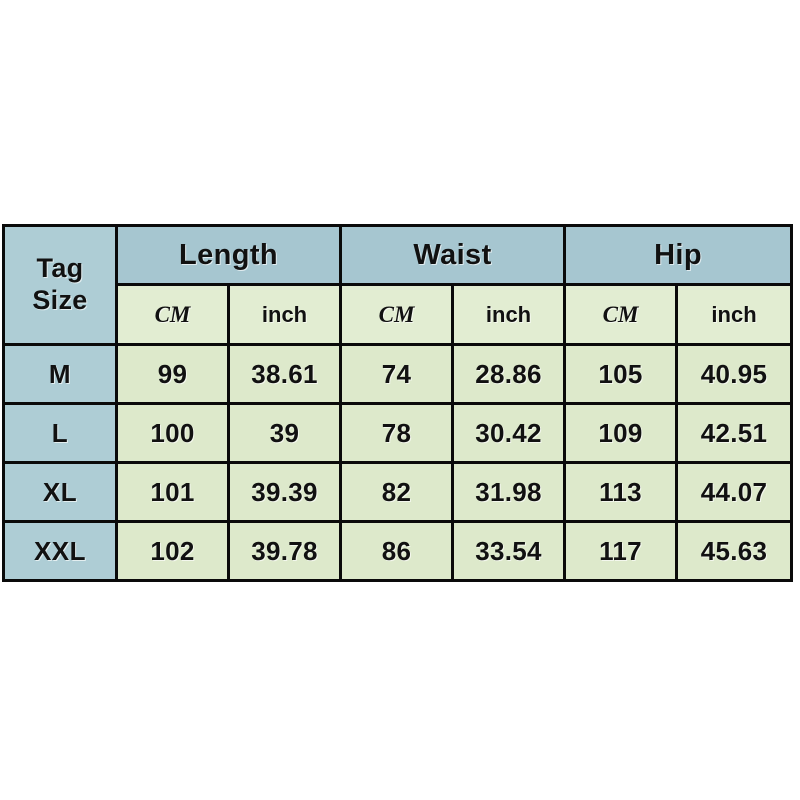 Image resolution: width=800 pixels, height=800 pixels. Describe the element at coordinates (509, 374) in the screenshot. I see `cell-waist-inch: 28.86` at that location.